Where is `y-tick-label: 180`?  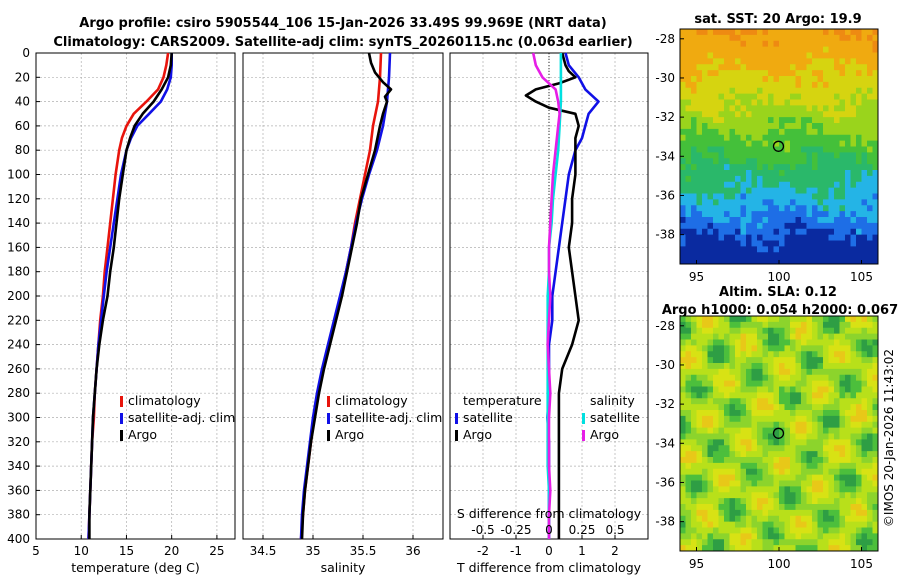
y-tick-label: 180 is located at coordinates (18, 272).